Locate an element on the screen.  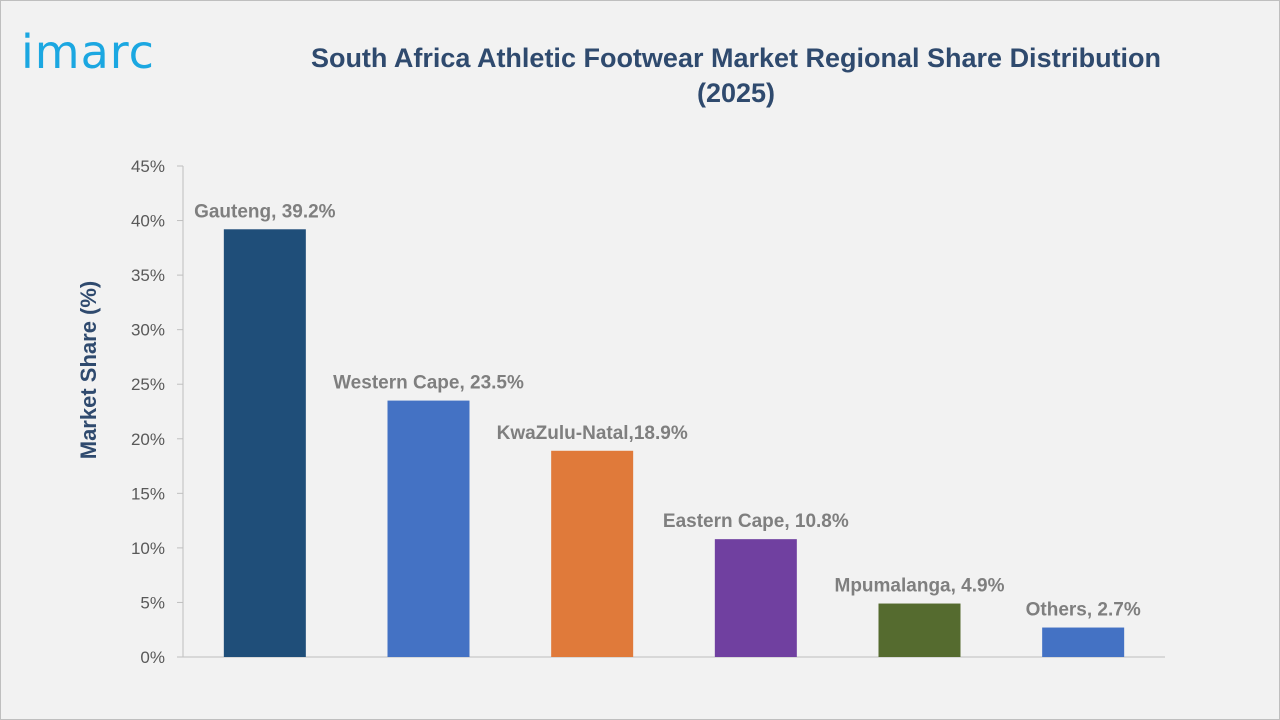
bar-mpumalanga is located at coordinates (919, 630).